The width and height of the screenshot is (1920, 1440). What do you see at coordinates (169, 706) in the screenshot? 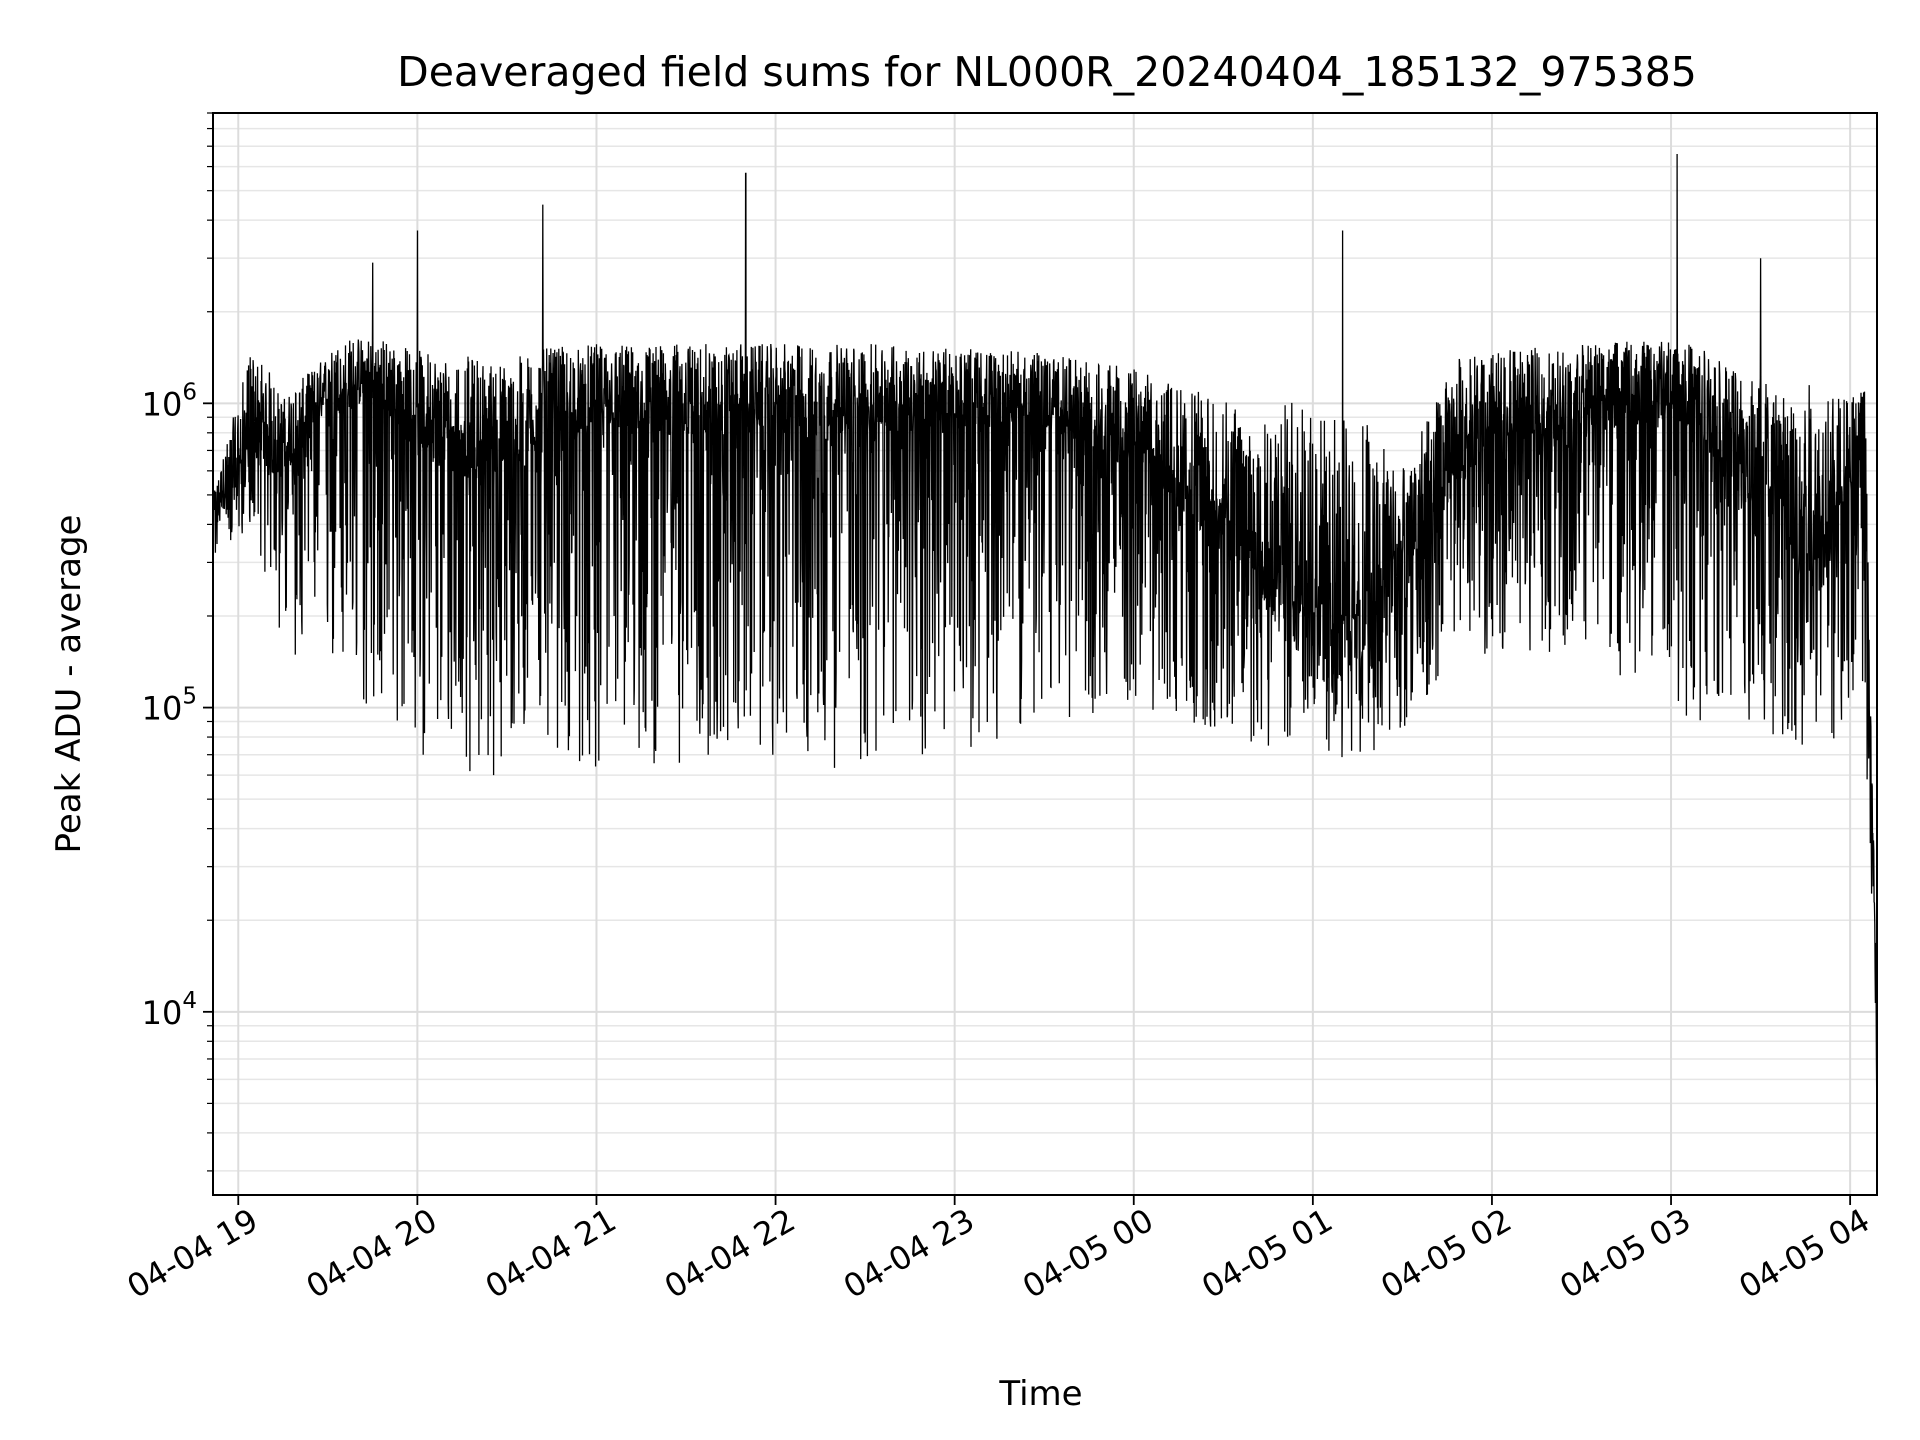
I see `y-tick-label: 10⁵` at bounding box center [169, 706].